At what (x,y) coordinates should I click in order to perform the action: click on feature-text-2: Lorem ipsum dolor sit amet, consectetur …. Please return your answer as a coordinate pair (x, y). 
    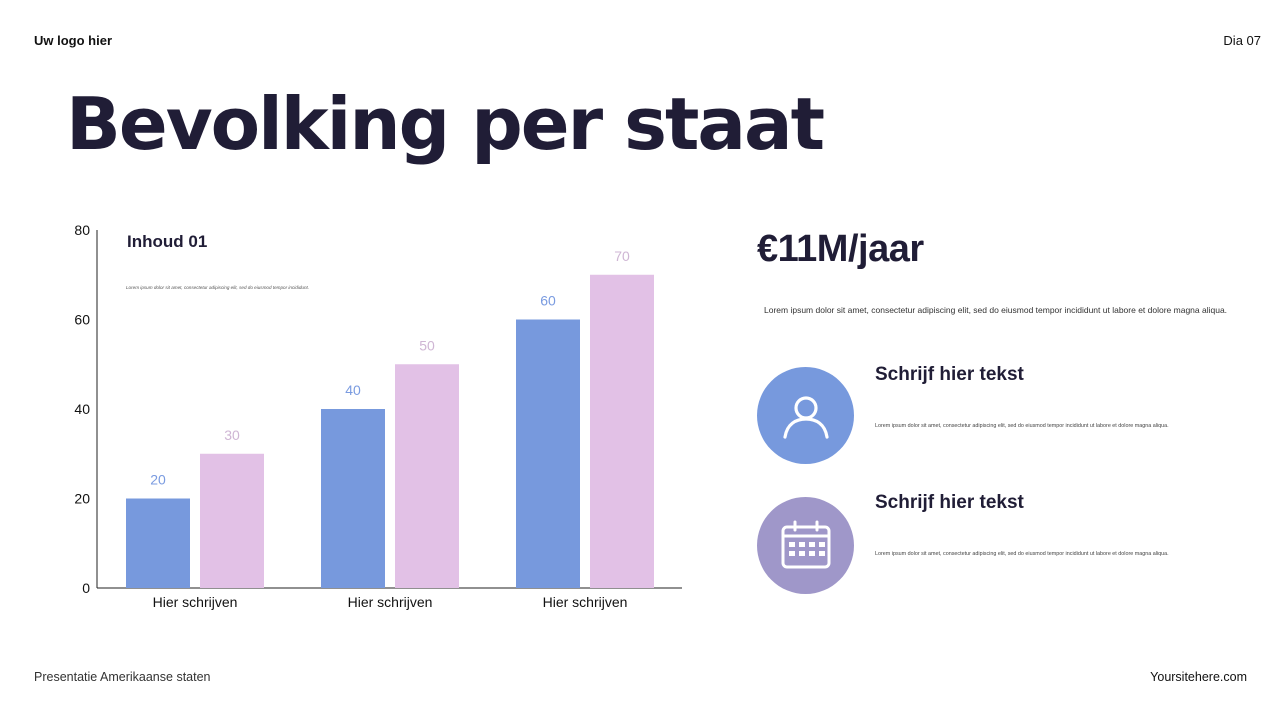
    Looking at the image, I should click on (1022, 554).